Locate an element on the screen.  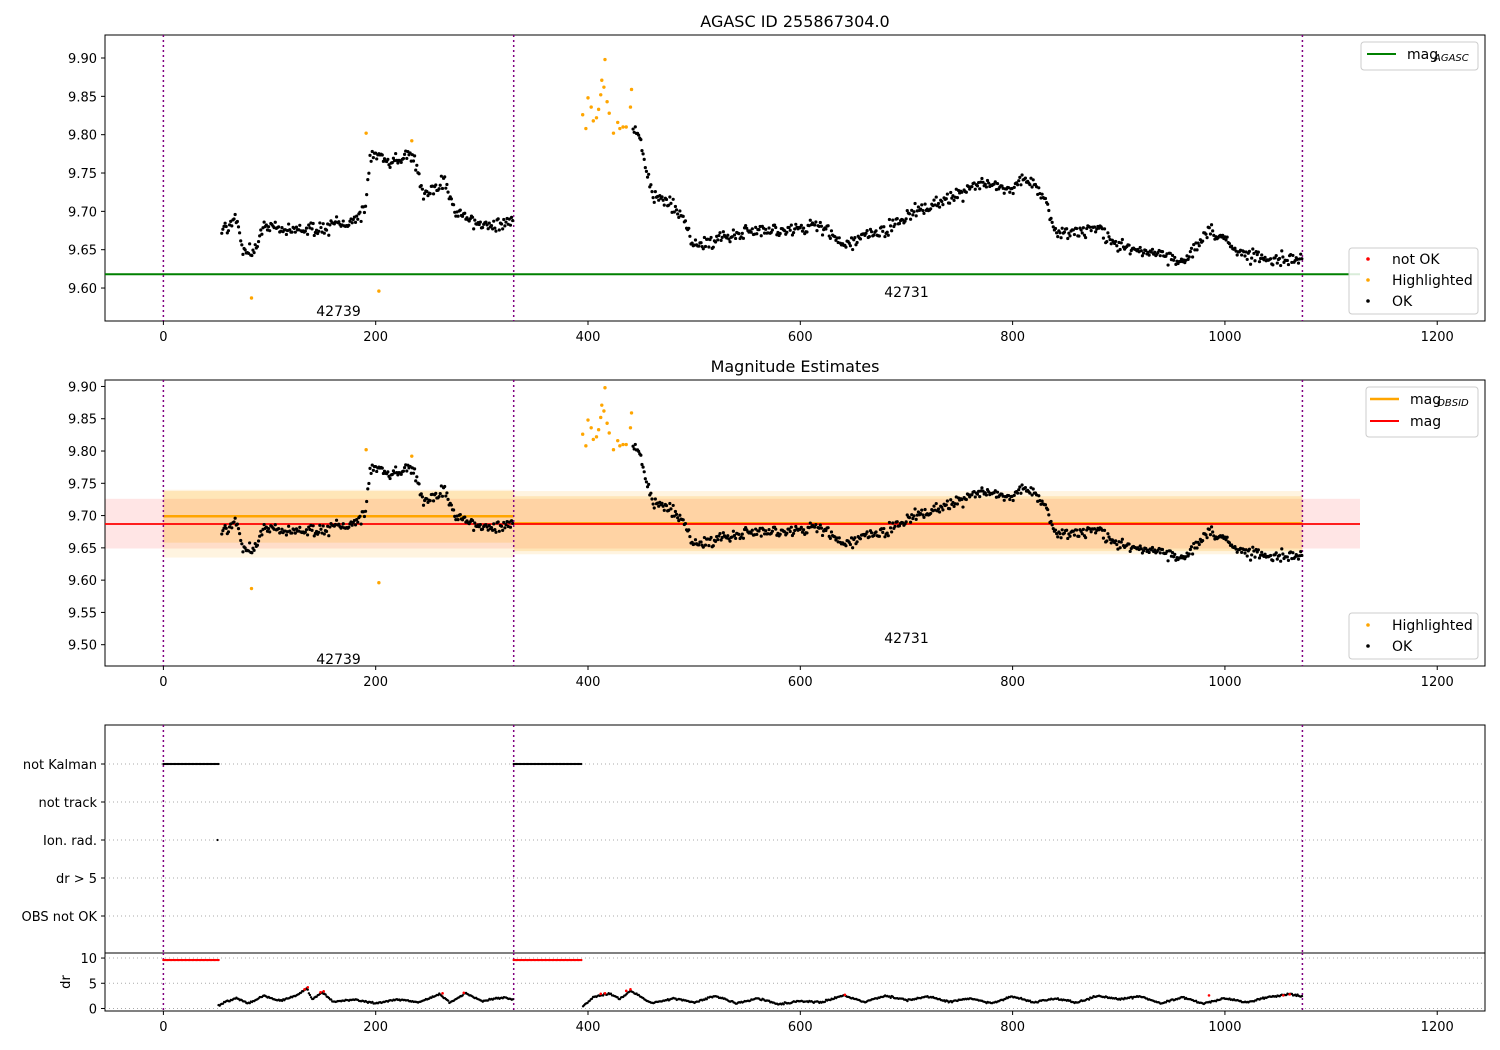
y-tick-label: 9.65 is located at coordinates (82, 251).